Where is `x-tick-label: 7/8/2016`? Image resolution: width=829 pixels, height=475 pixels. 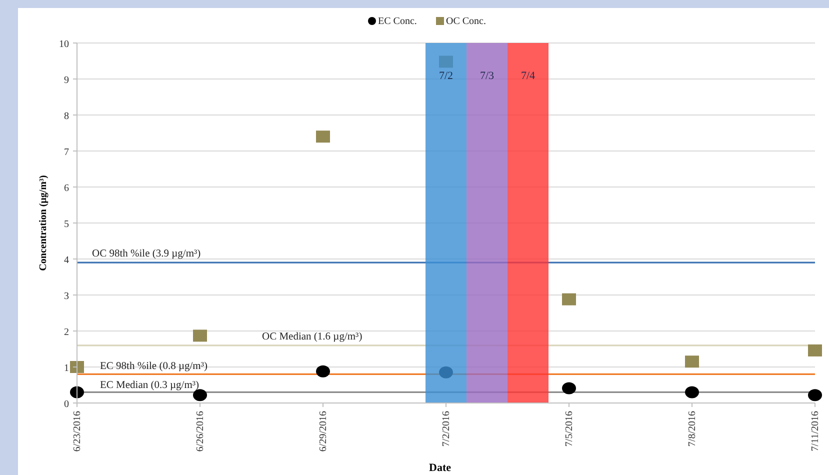 x-tick-label: 7/8/2016 is located at coordinates (692, 429).